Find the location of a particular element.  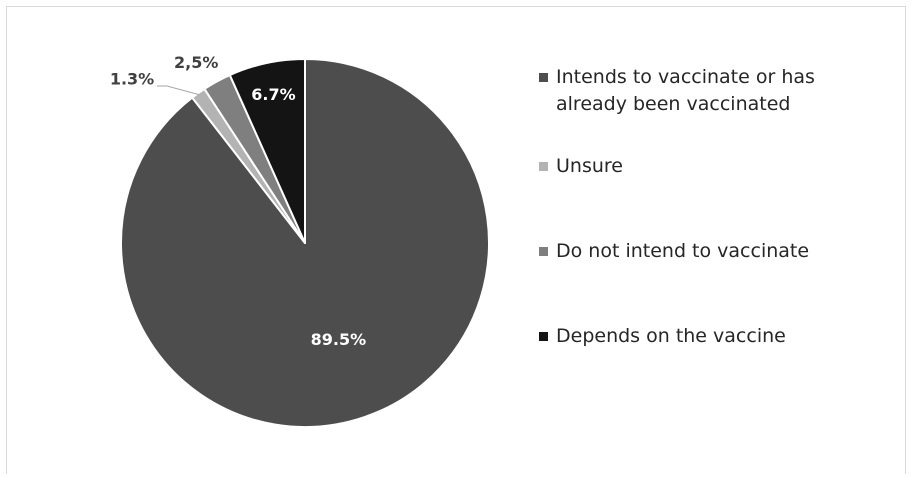

data-label-intends: 89.5% is located at coordinates (339, 339).